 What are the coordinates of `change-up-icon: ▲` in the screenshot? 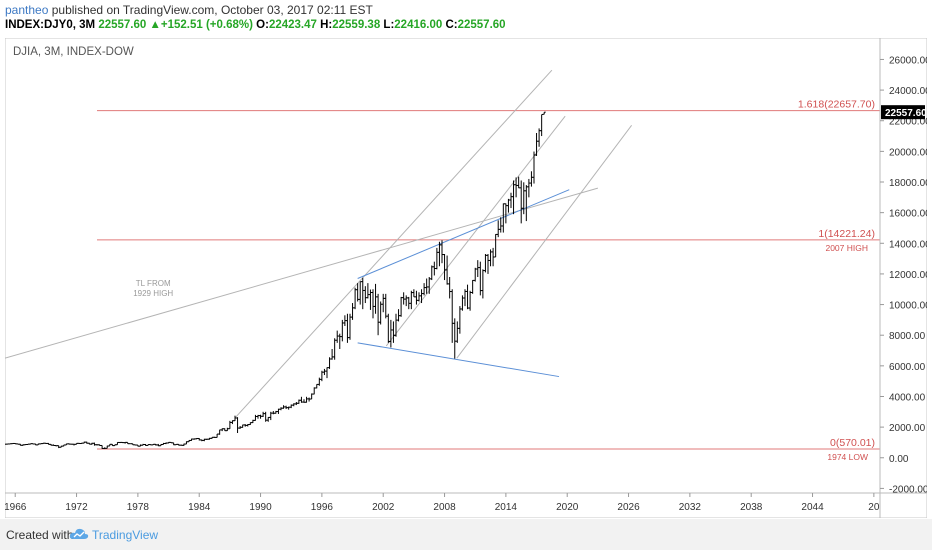 It's located at (155, 25).